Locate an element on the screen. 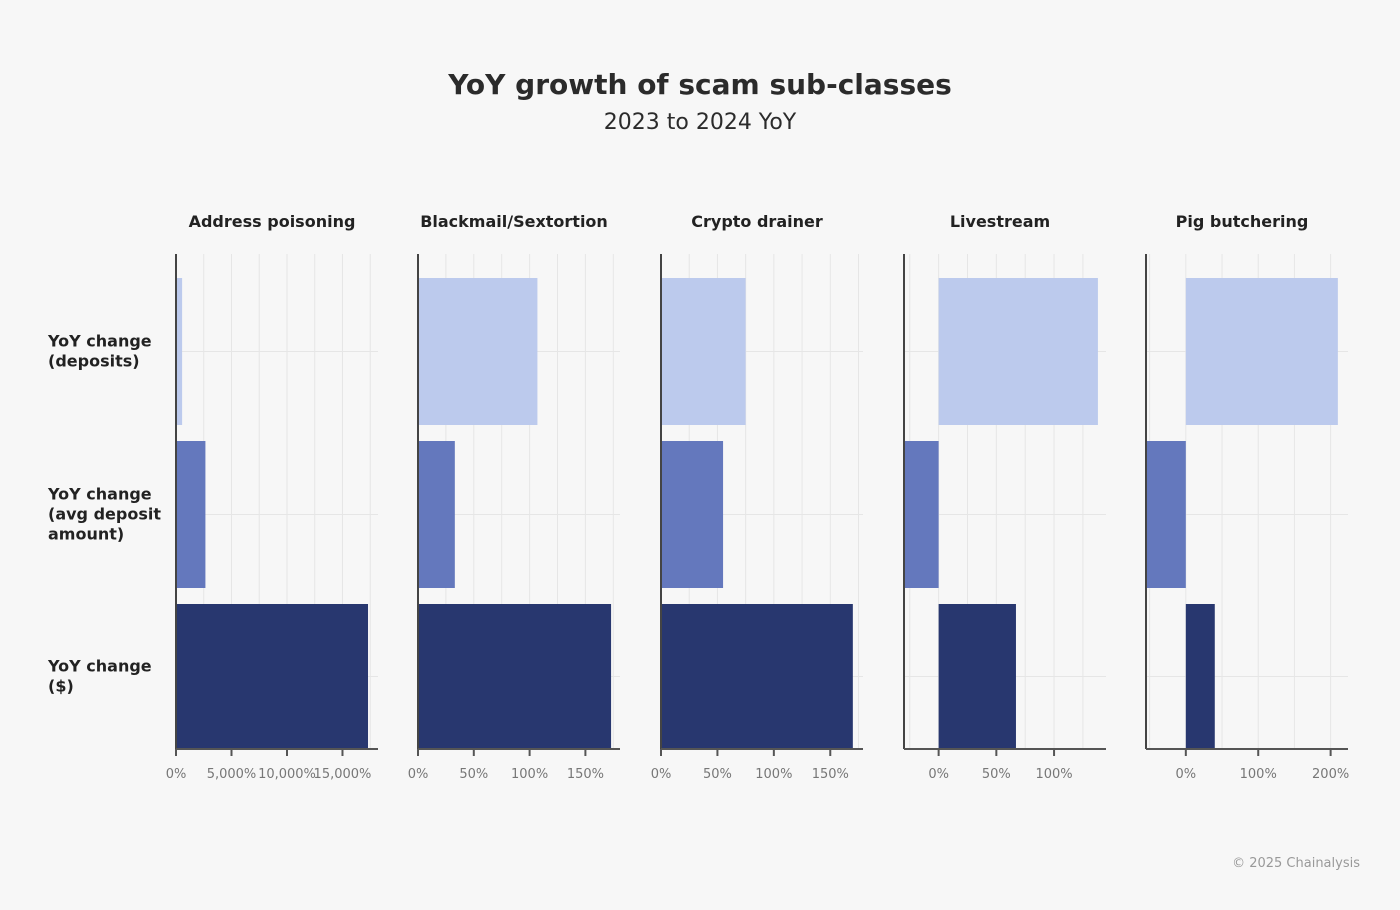  row-label: ($) is located at coordinates (61, 686).